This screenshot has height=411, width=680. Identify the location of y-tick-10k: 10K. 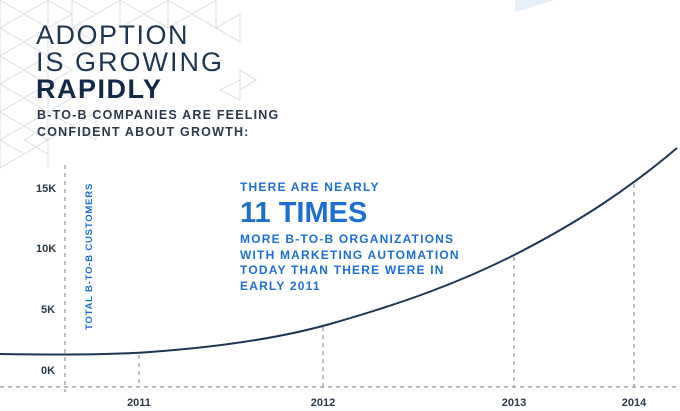
(46, 249).